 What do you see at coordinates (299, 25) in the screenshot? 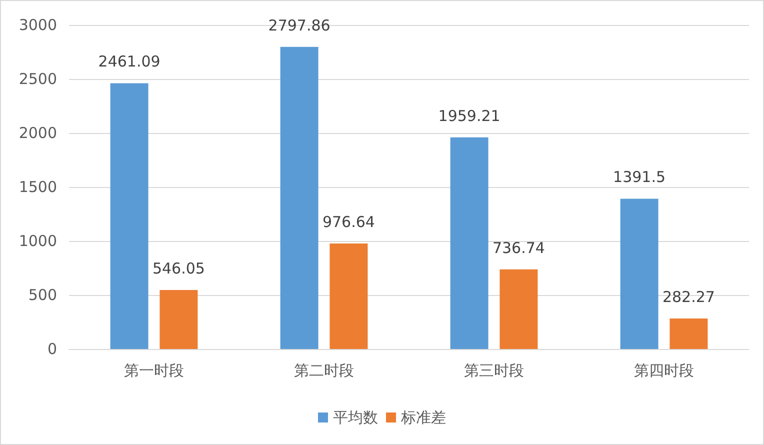
I see `data-label: 2797.86` at bounding box center [299, 25].